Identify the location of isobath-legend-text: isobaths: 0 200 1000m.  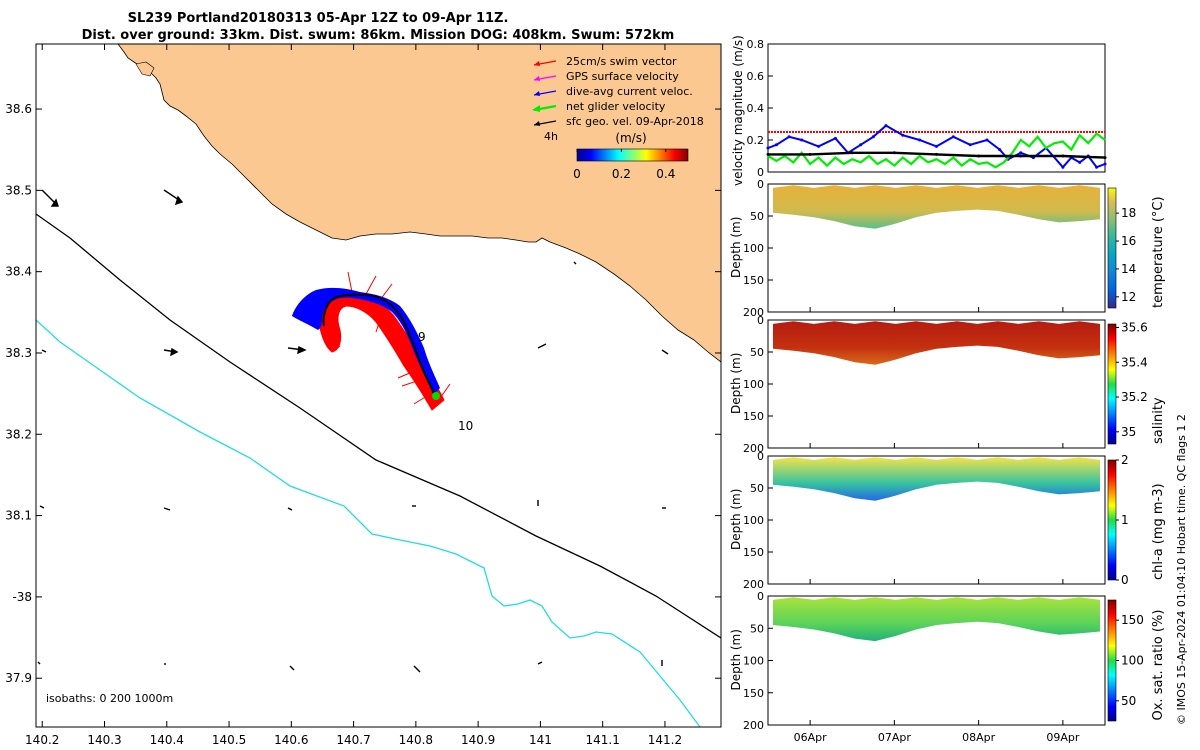
(109, 698).